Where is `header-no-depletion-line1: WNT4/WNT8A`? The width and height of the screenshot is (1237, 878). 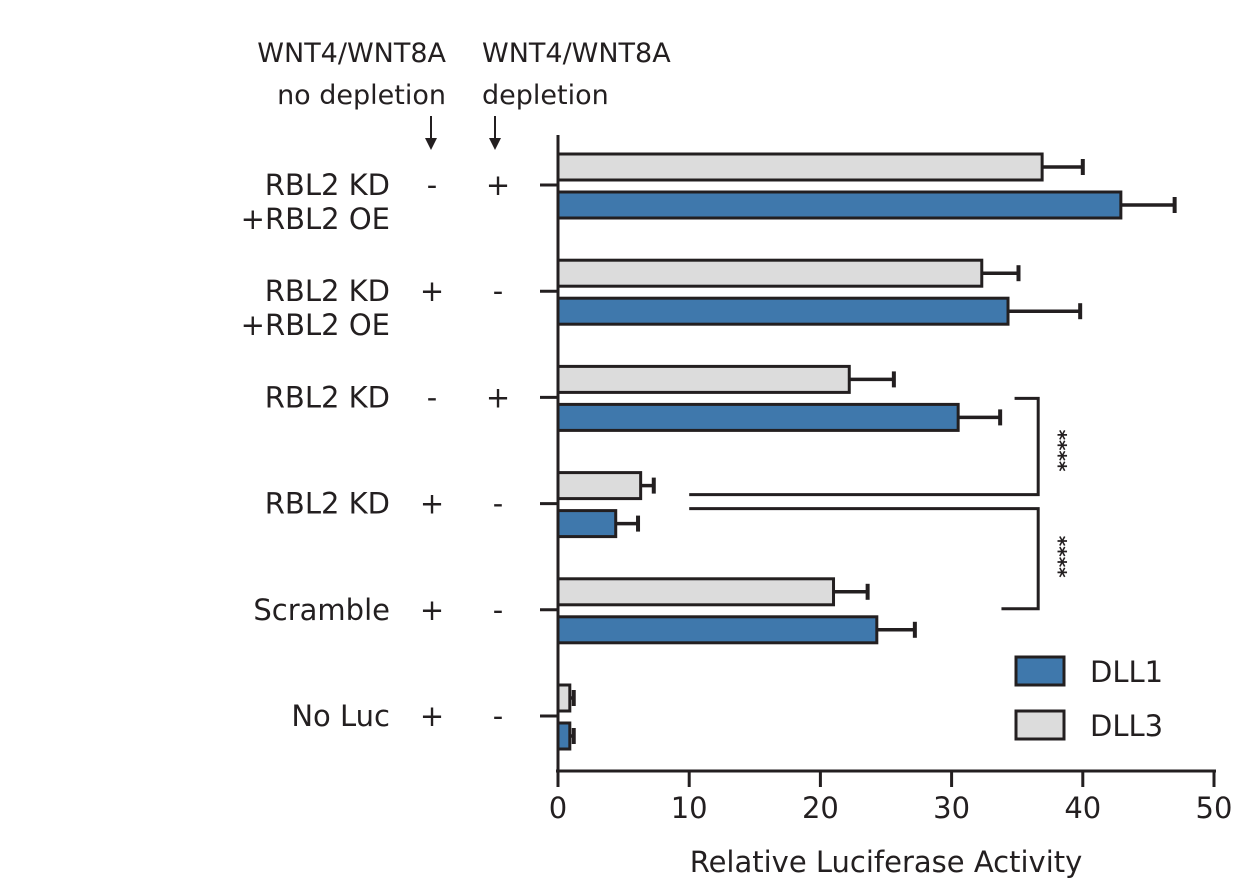 header-no-depletion-line1: WNT4/WNT8A is located at coordinates (351, 53).